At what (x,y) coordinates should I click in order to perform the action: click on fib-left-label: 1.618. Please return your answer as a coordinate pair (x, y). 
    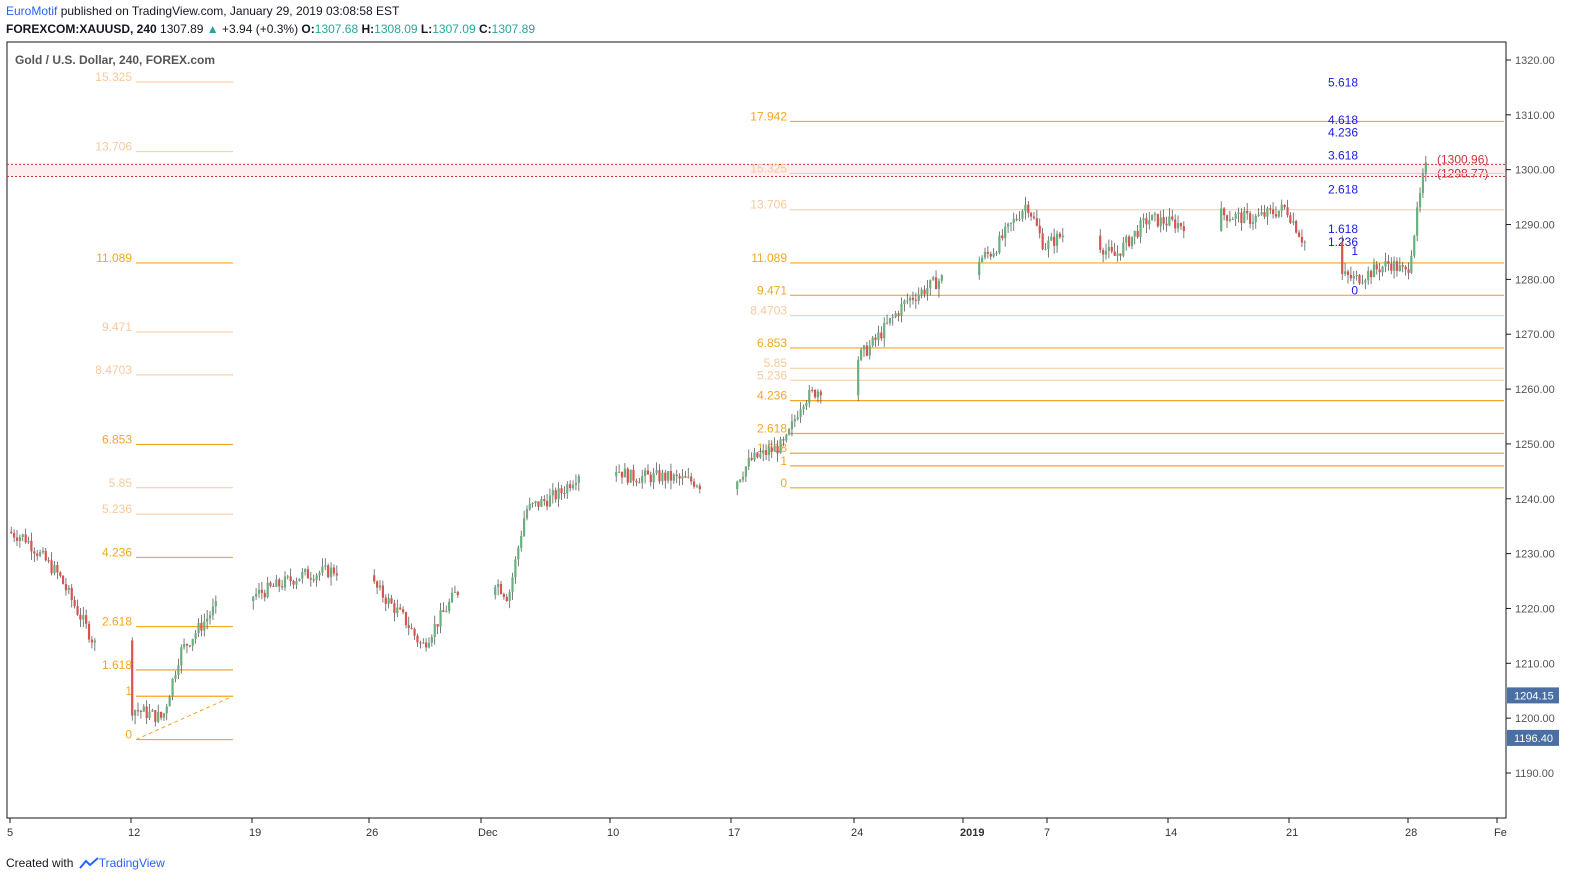
    Looking at the image, I should click on (117, 665).